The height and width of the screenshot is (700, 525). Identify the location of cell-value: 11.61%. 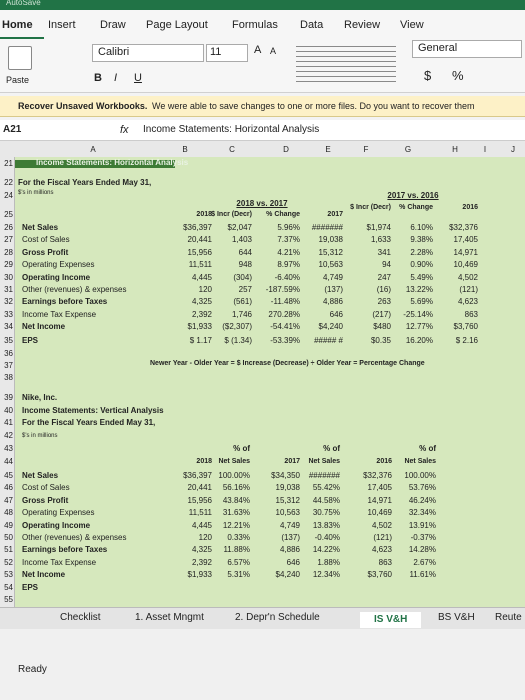
(422, 574).